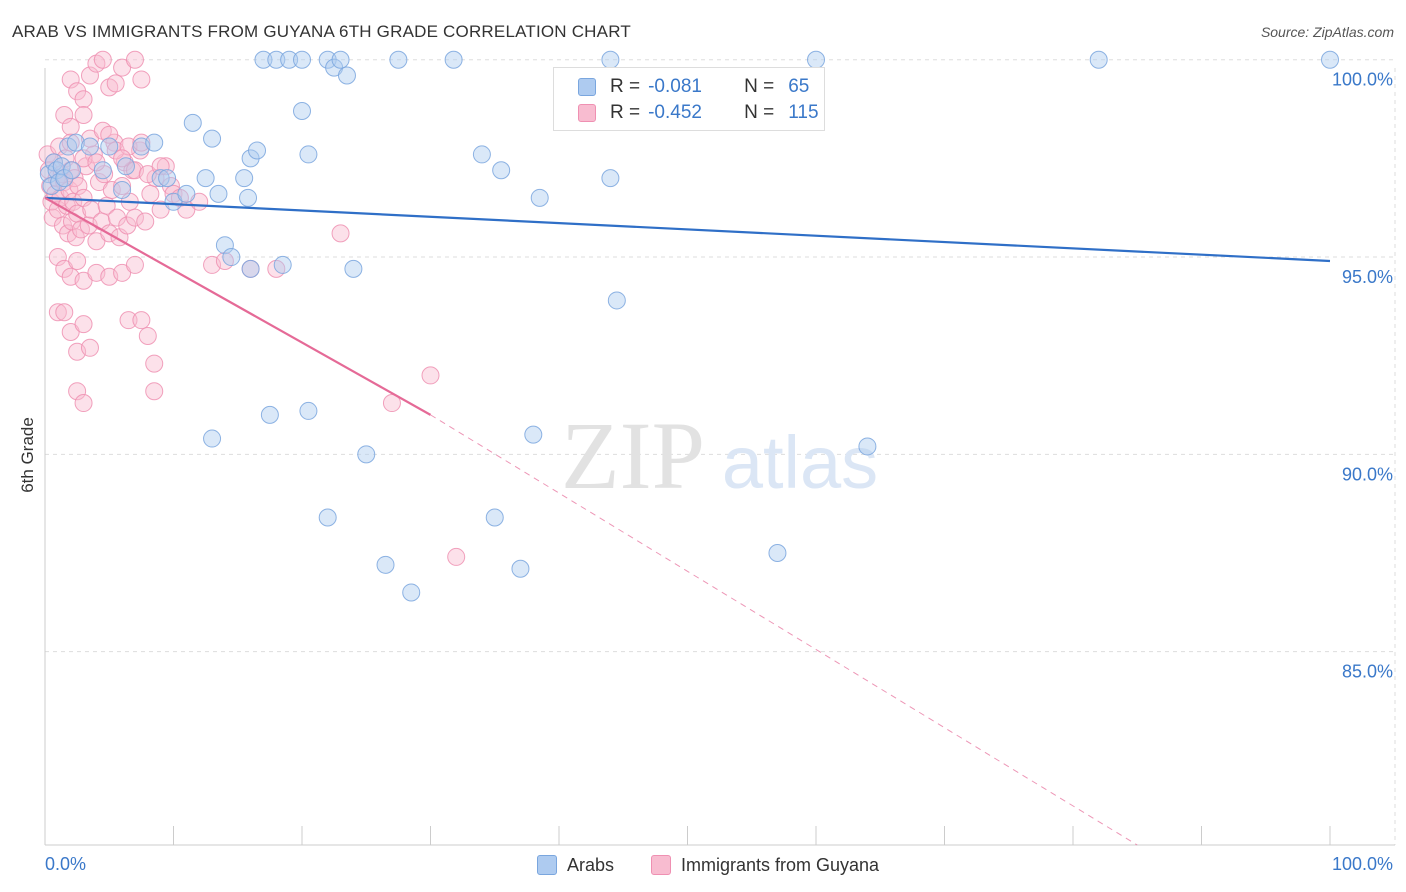  Describe the element at coordinates (65, 864) in the screenshot. I see `x-tick-label: 0.0%` at that location.